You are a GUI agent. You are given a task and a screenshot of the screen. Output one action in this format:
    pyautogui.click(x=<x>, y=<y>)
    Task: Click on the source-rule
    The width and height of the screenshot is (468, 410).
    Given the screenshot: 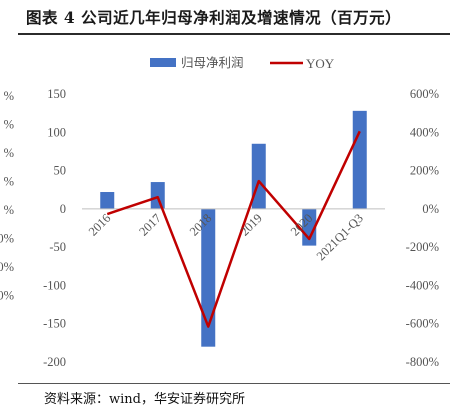 What is the action you would take?
    pyautogui.click(x=234, y=383)
    